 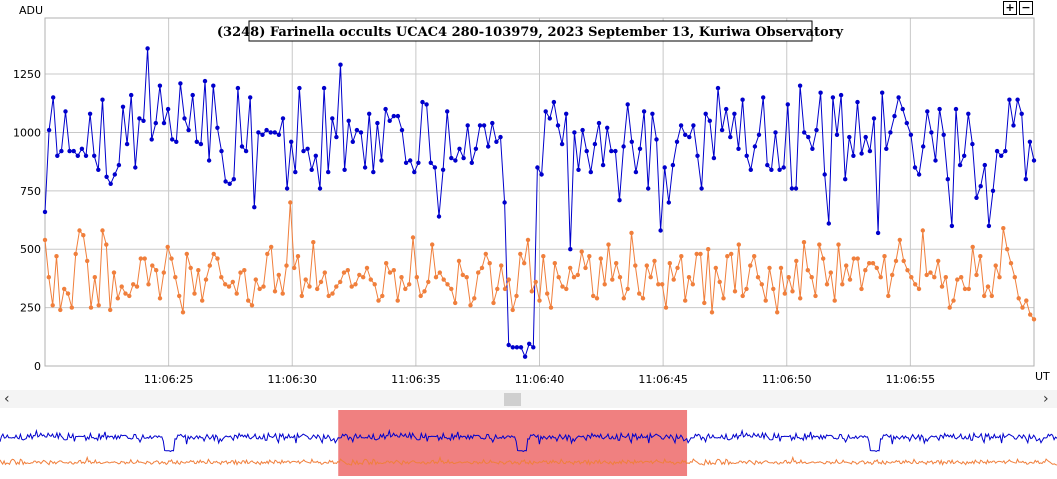 I want to click on zoom-out-button: −, so click(x=1026, y=8).